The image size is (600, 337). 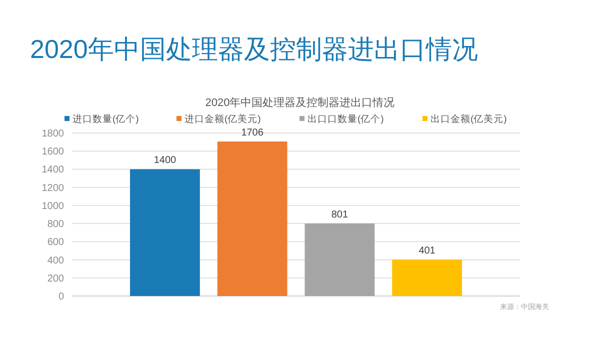 What do you see at coordinates (53, 134) in the screenshot?
I see `y-tick-label: 1800` at bounding box center [53, 134].